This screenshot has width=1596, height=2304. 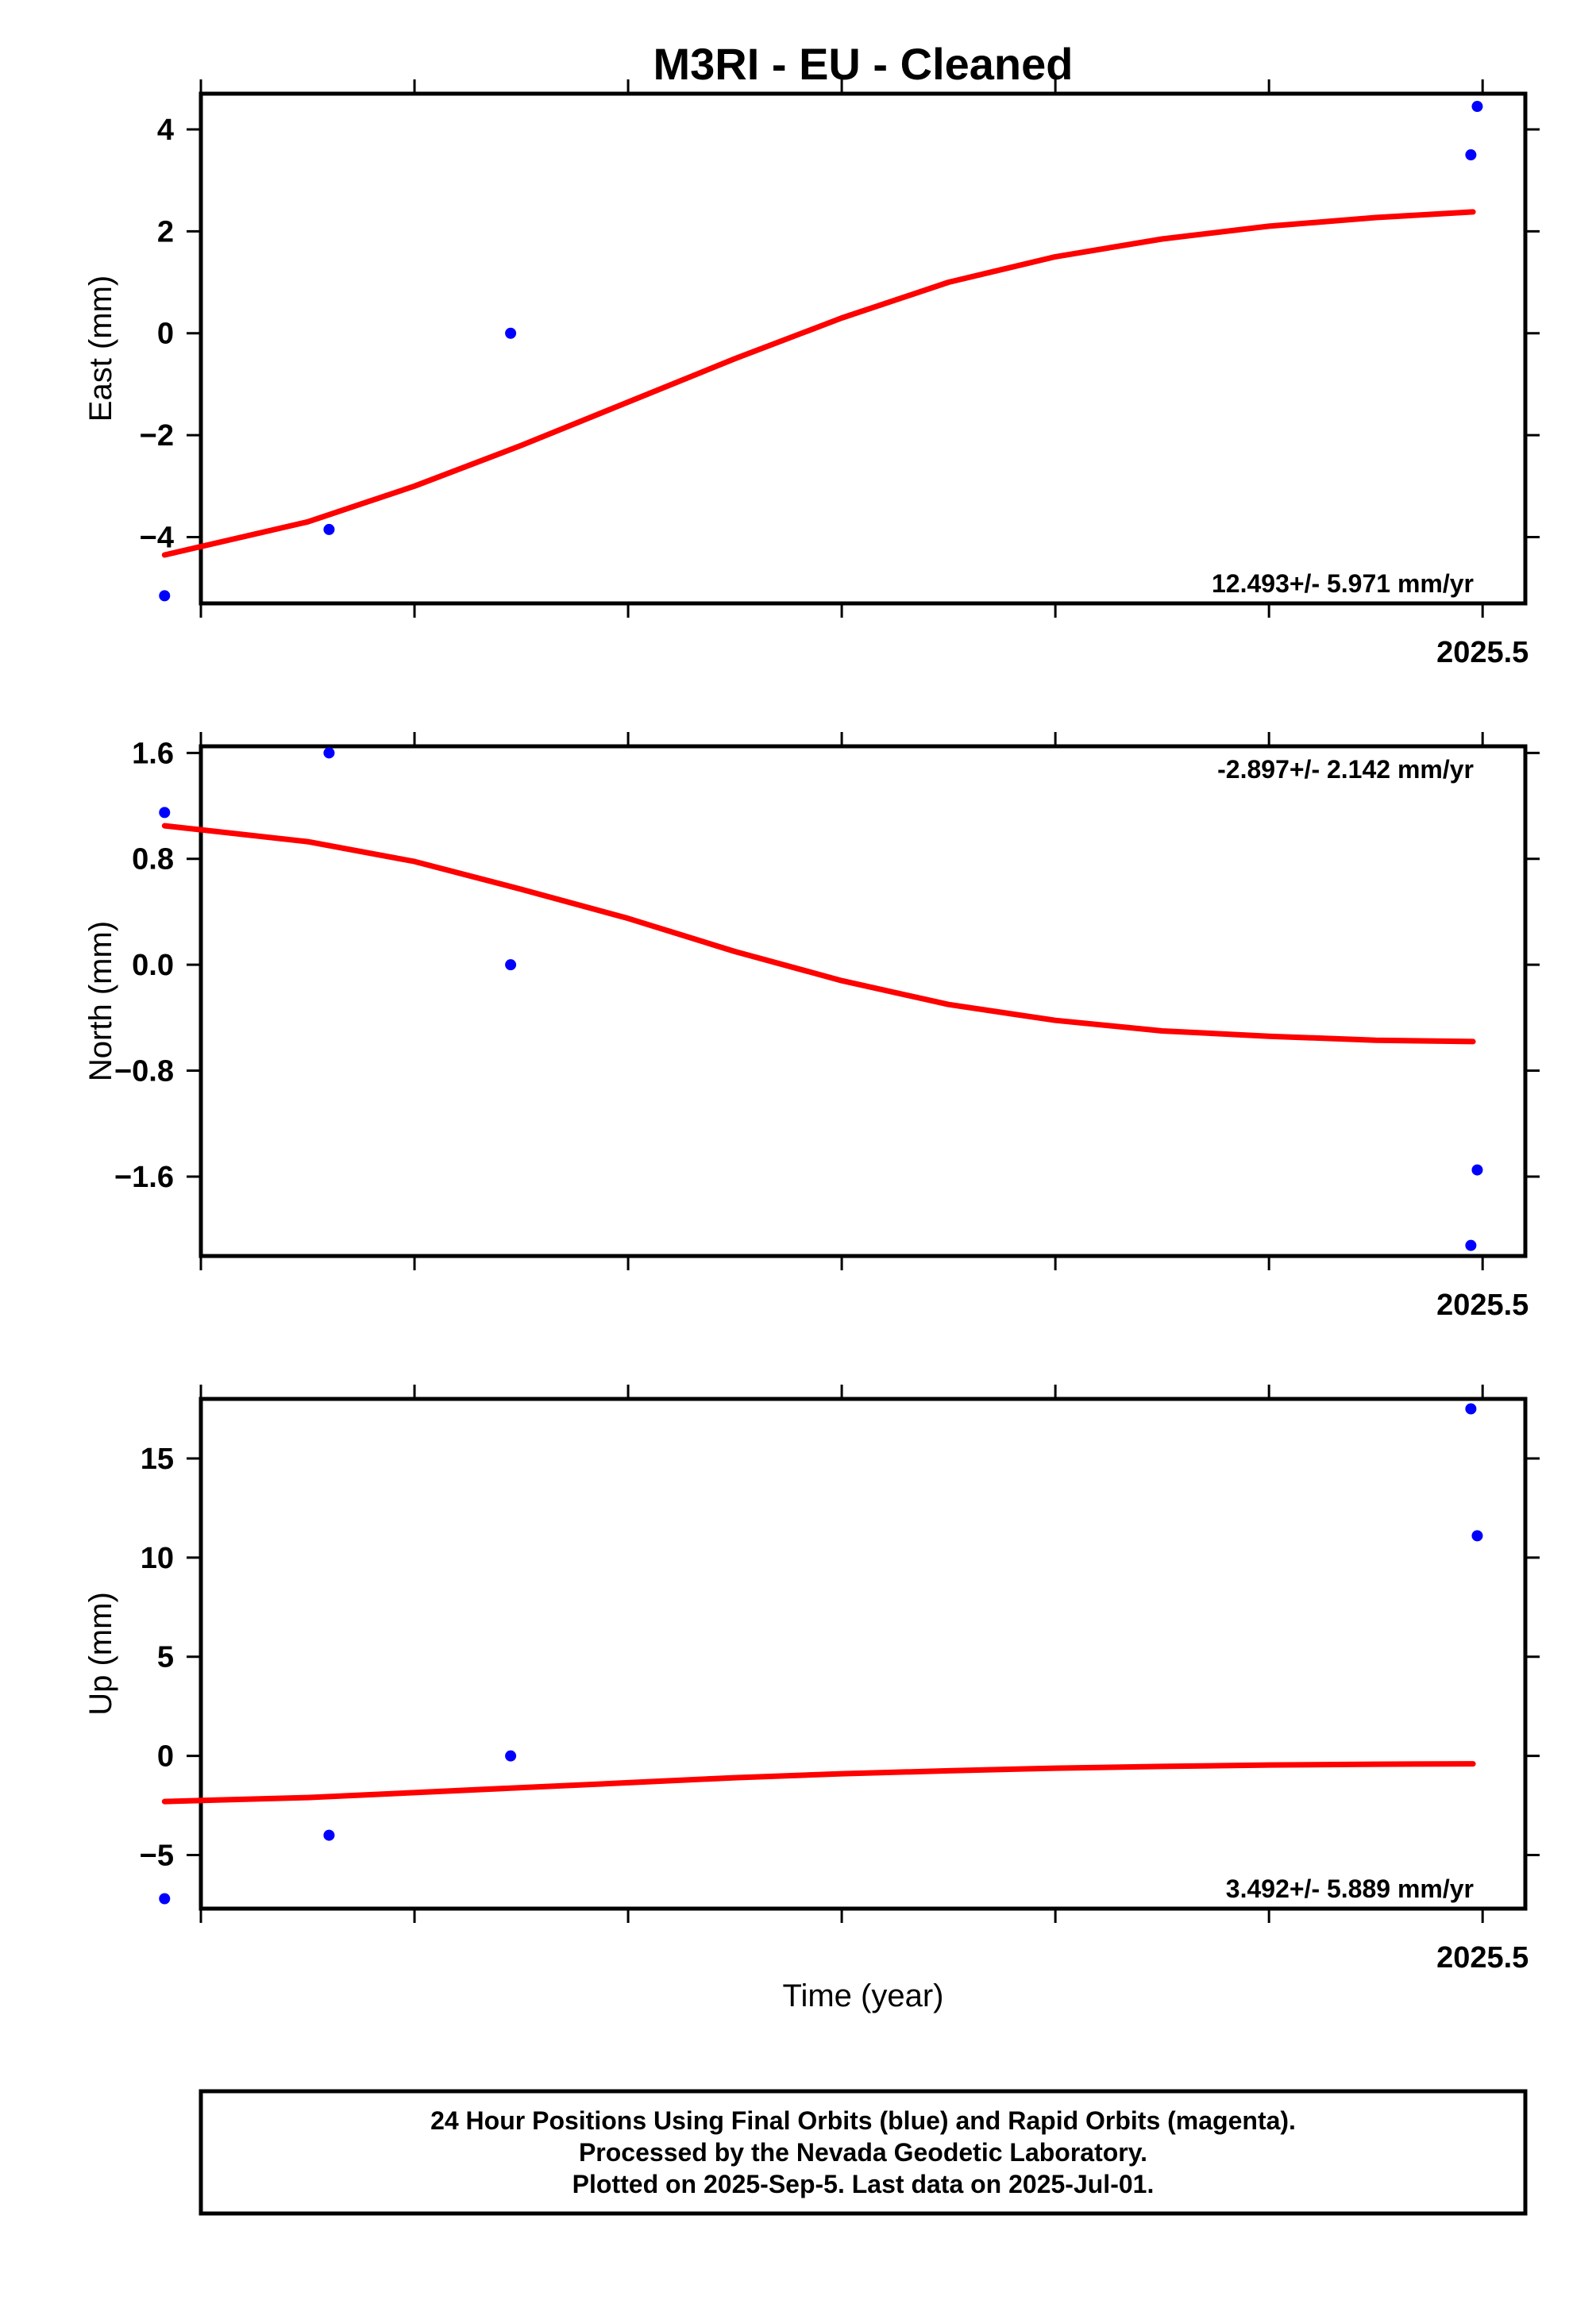 What do you see at coordinates (165, 232) in the screenshot?
I see `east-ytick-label: 2` at bounding box center [165, 232].